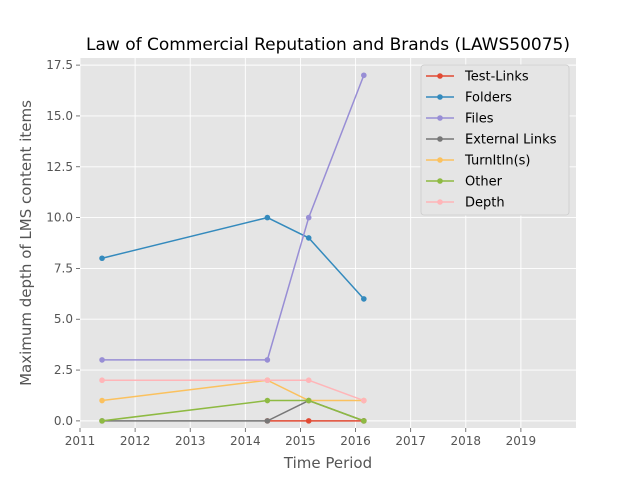 The height and width of the screenshot is (480, 640). Describe the element at coordinates (63, 421) in the screenshot. I see `y-tick-label: 0.0` at that location.